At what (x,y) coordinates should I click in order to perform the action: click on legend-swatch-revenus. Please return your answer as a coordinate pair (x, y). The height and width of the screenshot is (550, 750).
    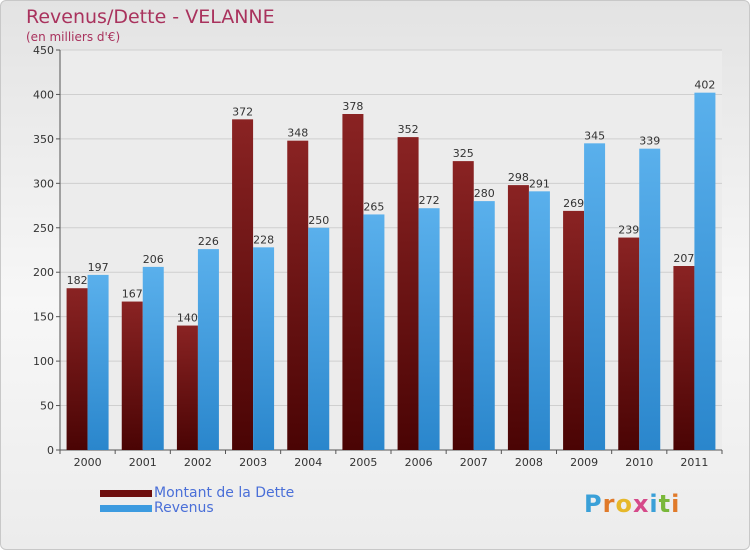
    Looking at the image, I should click on (126, 508).